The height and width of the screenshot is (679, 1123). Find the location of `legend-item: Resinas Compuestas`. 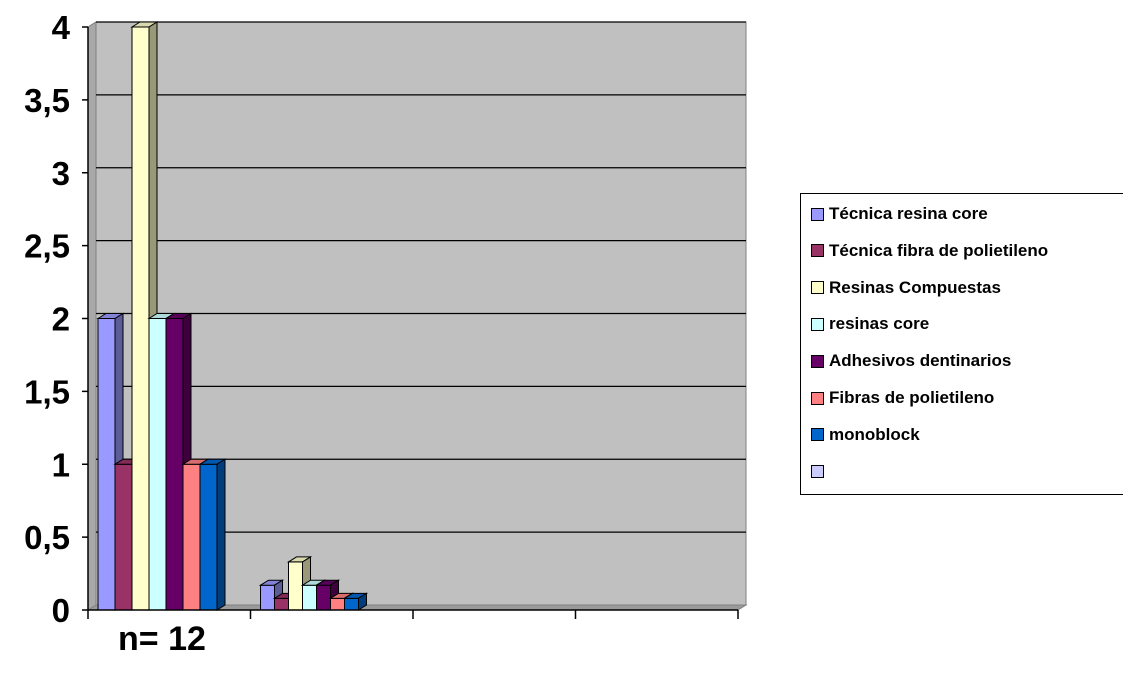

legend-item: Resinas Compuestas is located at coordinates (906, 288).